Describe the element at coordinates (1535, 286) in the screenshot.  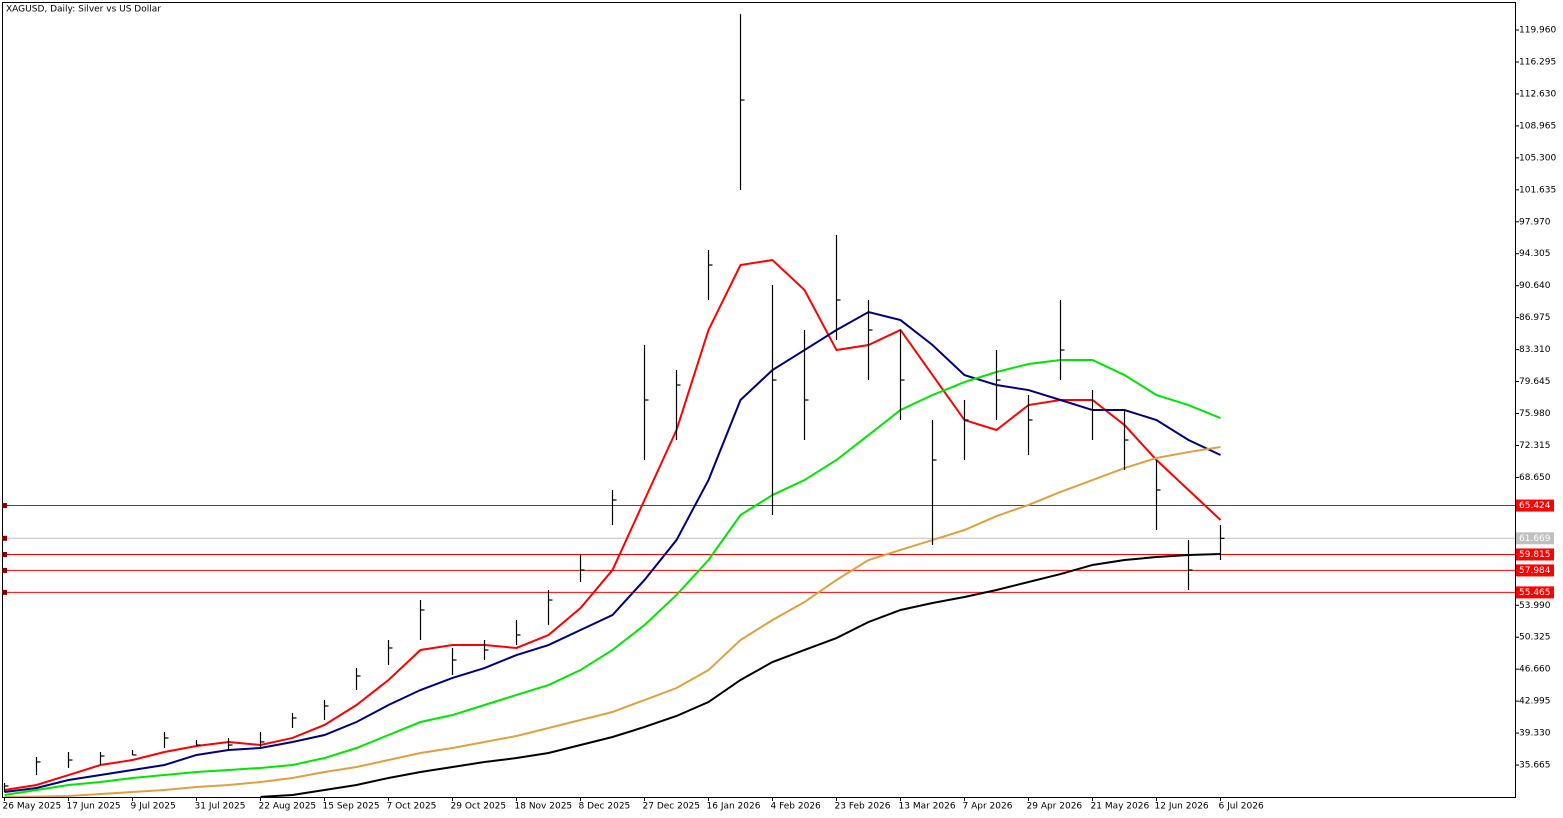
I see `y-tick-label: 90.640` at that location.